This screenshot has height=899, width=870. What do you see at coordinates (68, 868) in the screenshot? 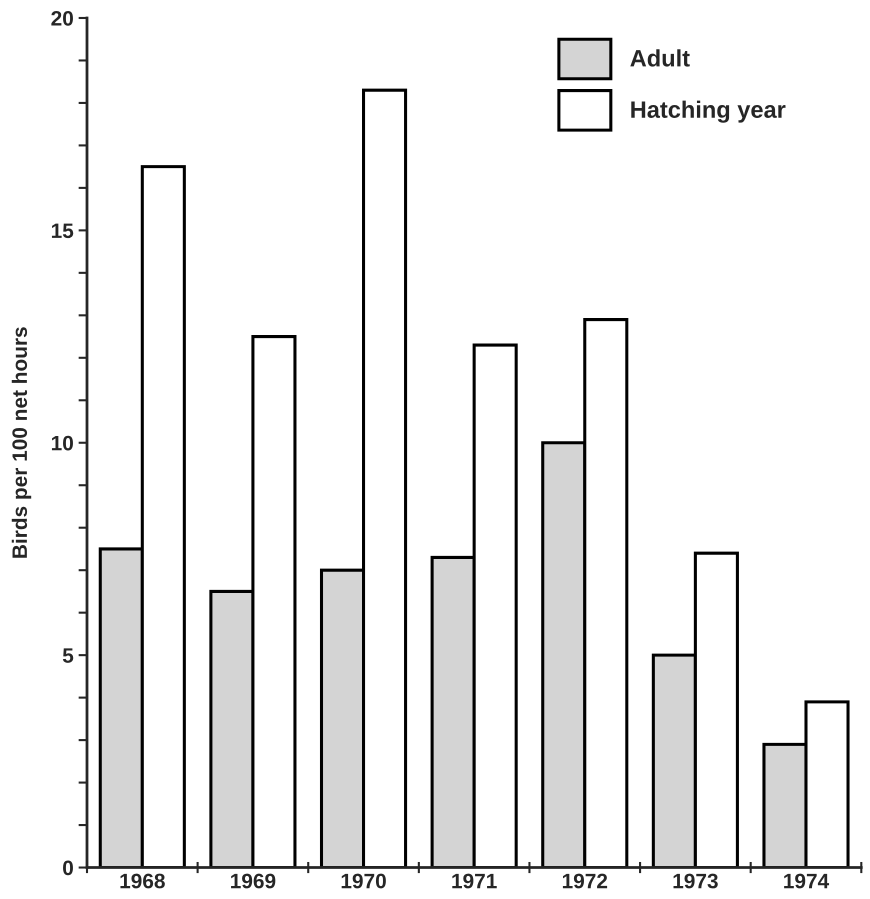
I see `y-tick-label: 0` at bounding box center [68, 868].